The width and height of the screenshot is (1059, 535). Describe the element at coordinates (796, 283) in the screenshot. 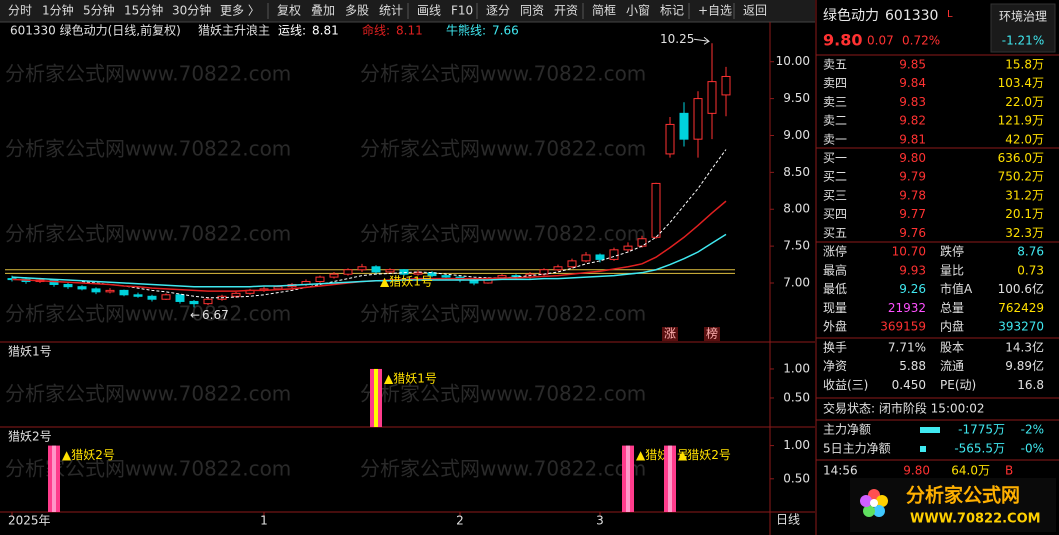

I see `y-tick-label: 7.00` at that location.